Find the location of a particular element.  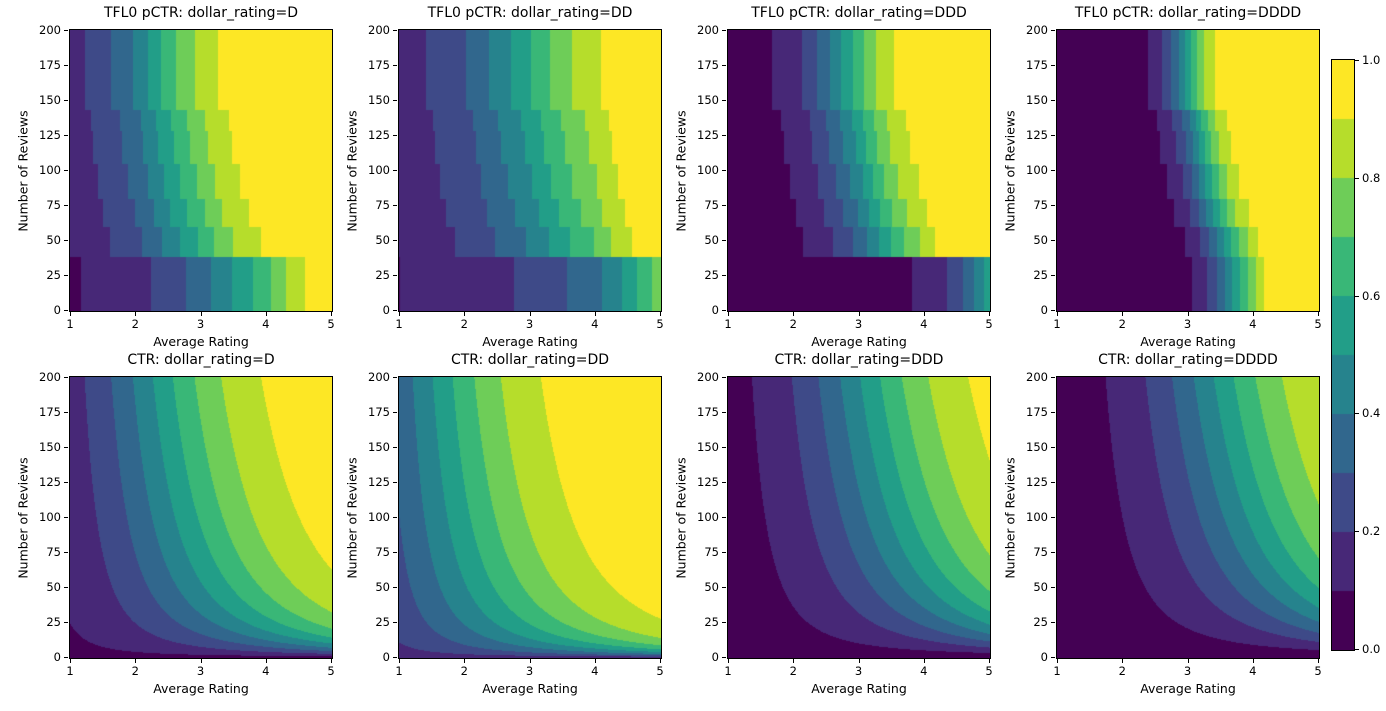

colorbar-tick-label: 0.4 is located at coordinates (1371, 413).